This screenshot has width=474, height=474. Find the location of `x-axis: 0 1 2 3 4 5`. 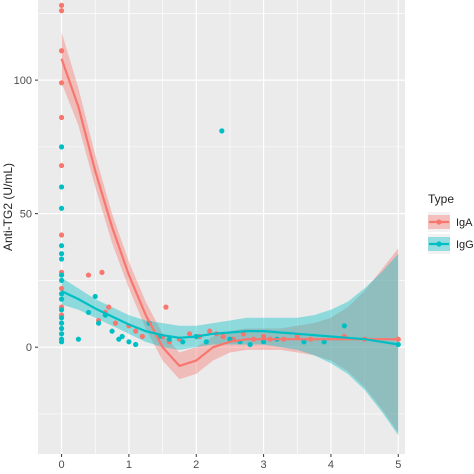

x-axis: 0 1 2 3 4 5 is located at coordinates (230, 462).